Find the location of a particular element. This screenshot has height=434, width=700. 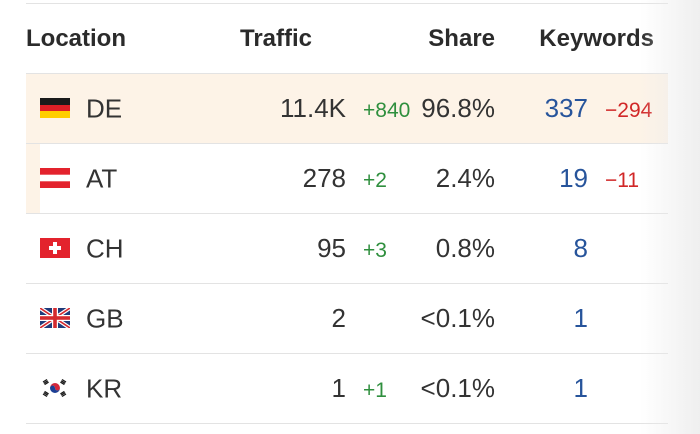

traffic-cell: 278 +2 is located at coordinates (306, 178).